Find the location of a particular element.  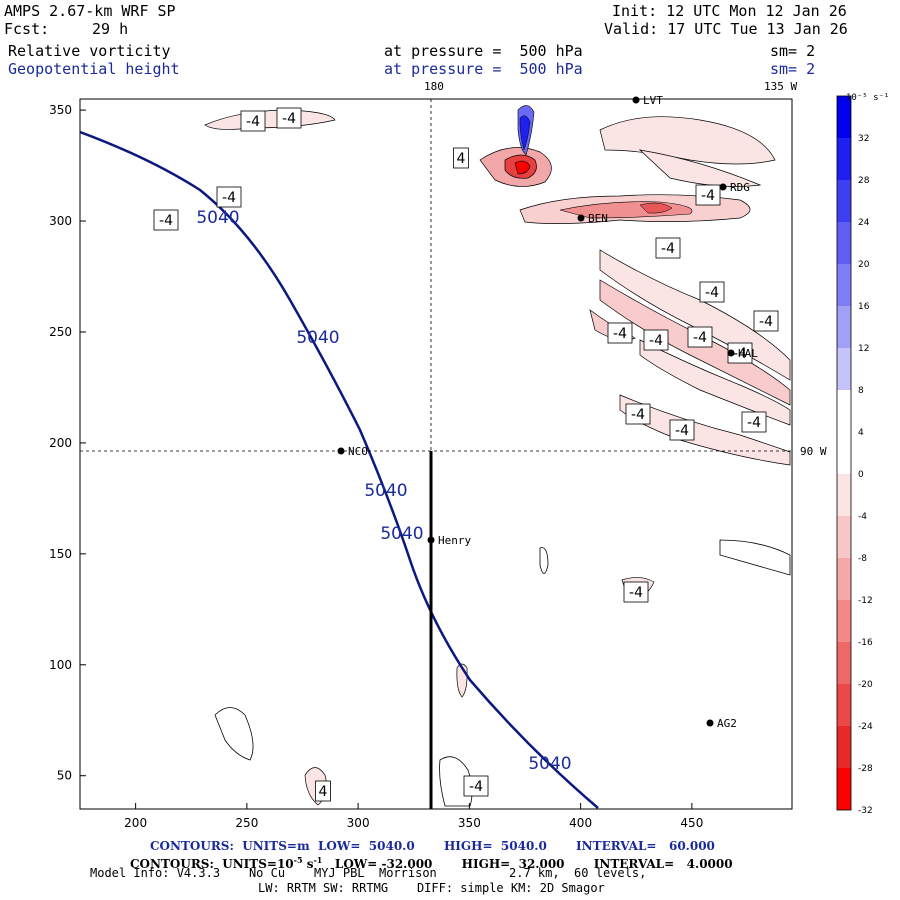

vorticity-band is located at coordinates (715, 382).